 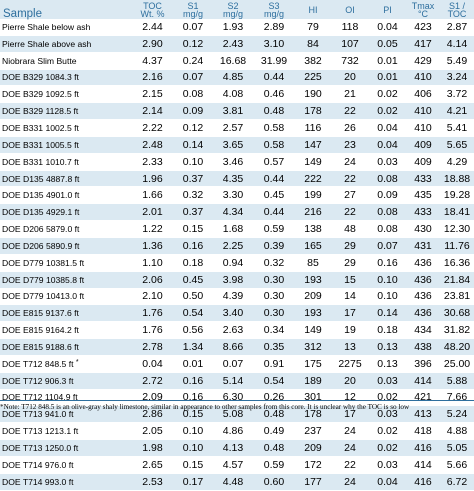 I want to click on cell-toc: 2.78, so click(x=152, y=347).